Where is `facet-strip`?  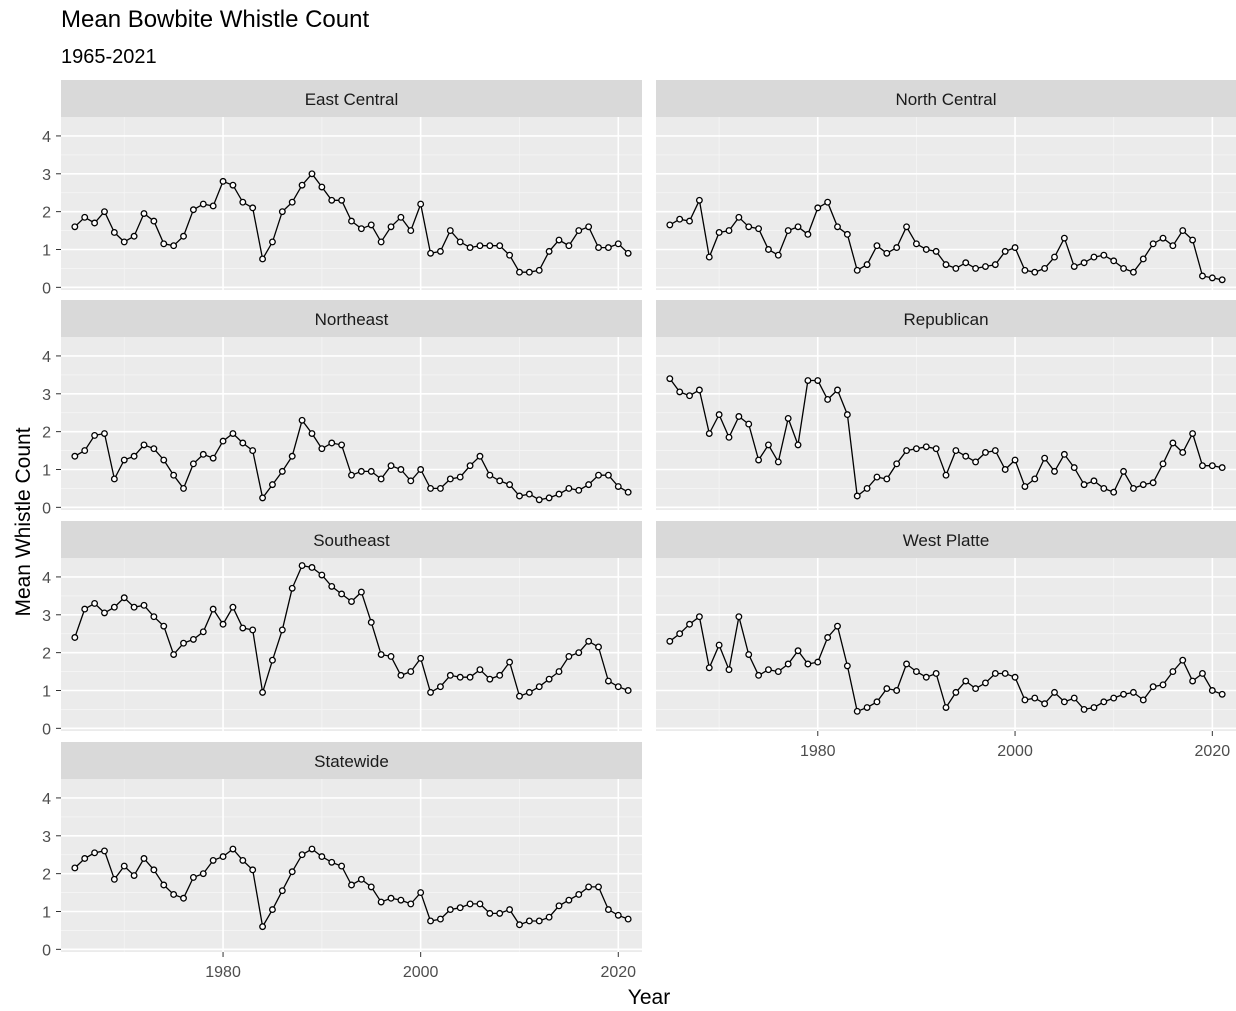 facet-strip is located at coordinates (946, 98).